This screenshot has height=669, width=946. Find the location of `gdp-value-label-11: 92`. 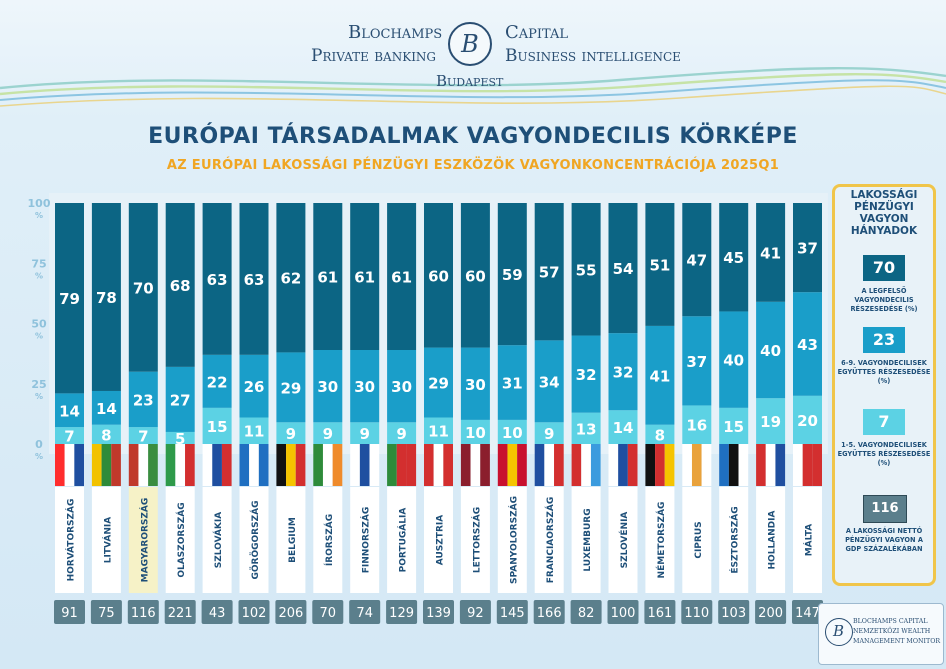

gdp-value-label-11: 92 is located at coordinates (475, 613).